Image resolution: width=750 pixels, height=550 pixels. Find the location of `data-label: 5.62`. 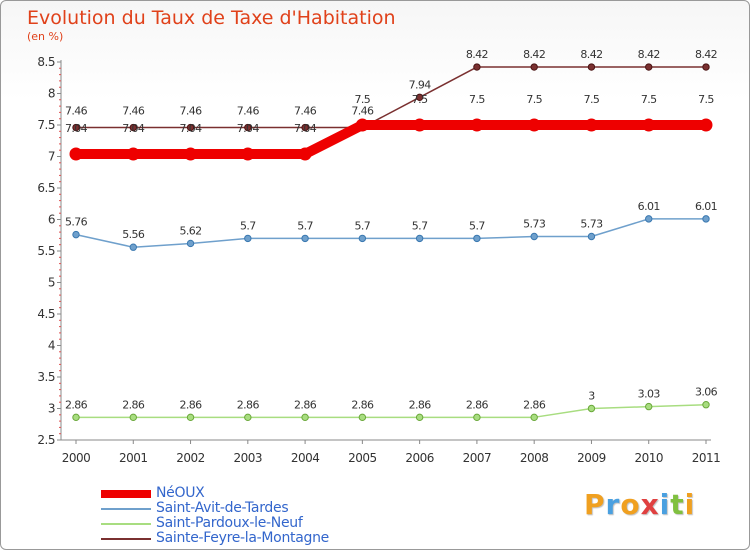

data-label: 5.62 is located at coordinates (190, 230).